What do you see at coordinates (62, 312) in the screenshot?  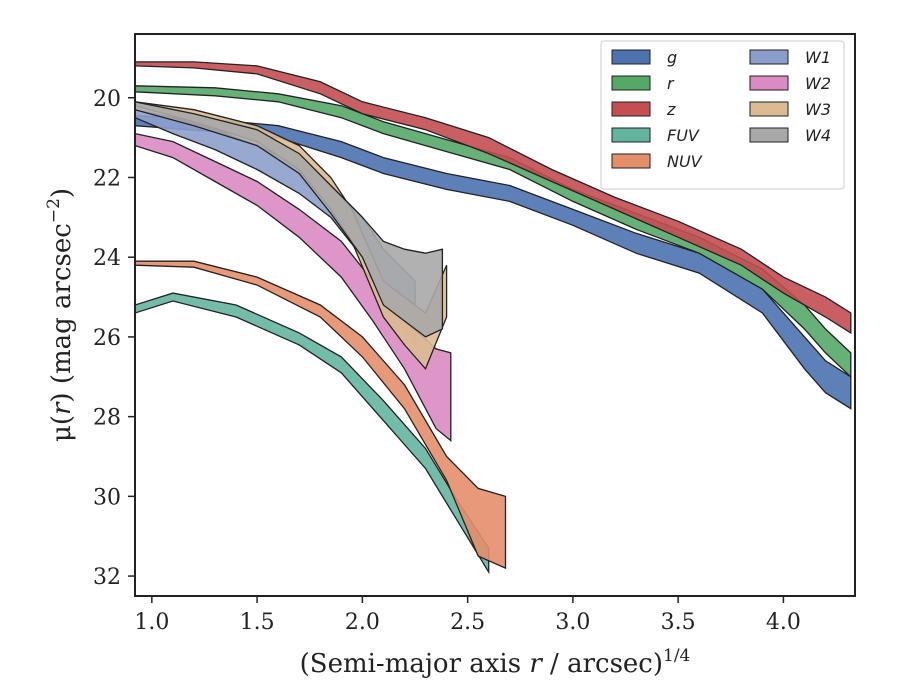 I see `y-axis-title-rest: ) (mag arcsec` at bounding box center [62, 312].